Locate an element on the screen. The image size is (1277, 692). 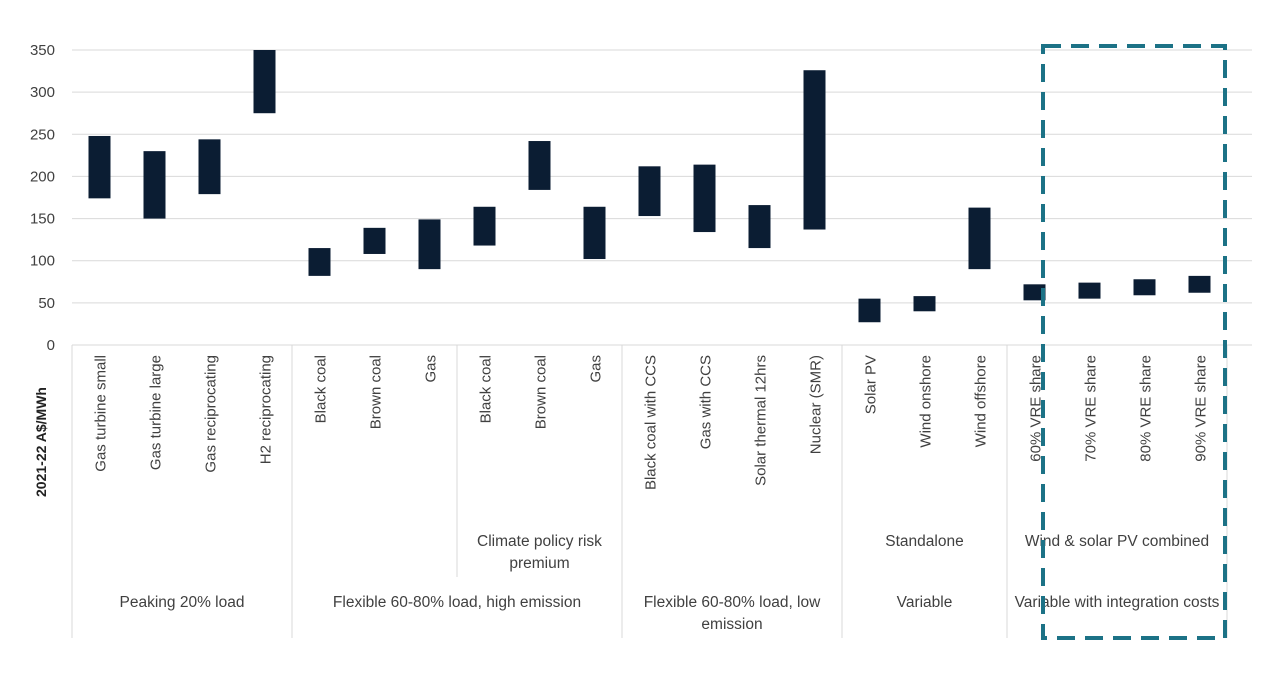
category-label: Wind onshore is located at coordinates (926, 401).